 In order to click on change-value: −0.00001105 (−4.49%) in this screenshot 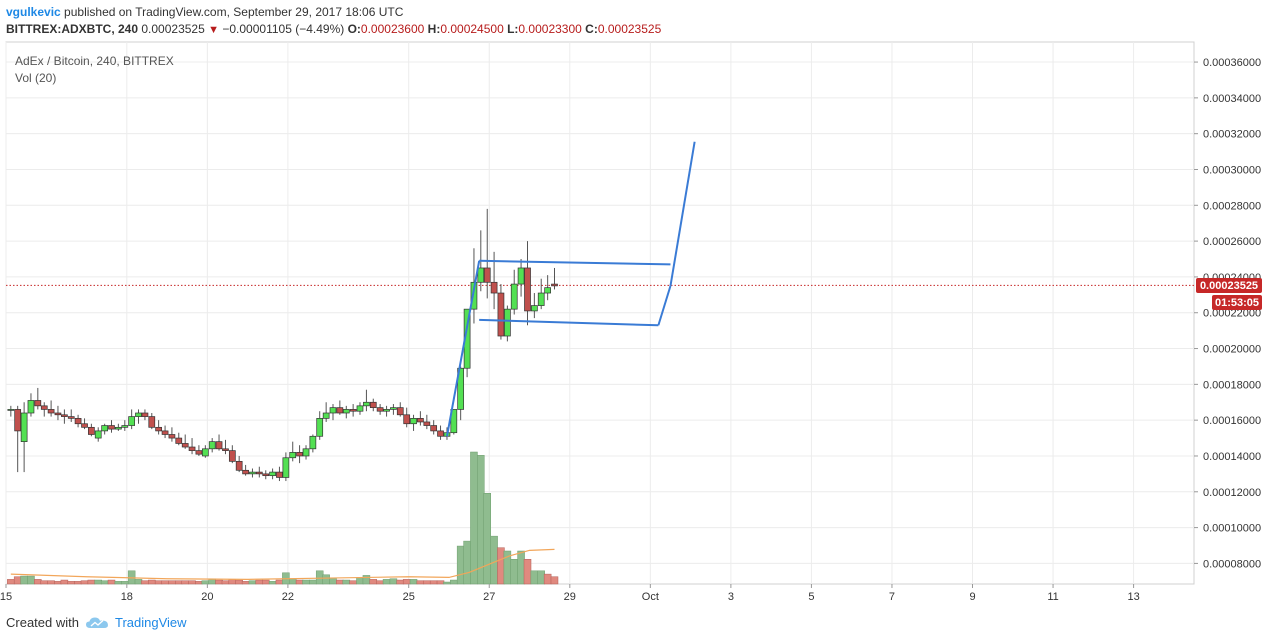, I will do `click(283, 29)`.